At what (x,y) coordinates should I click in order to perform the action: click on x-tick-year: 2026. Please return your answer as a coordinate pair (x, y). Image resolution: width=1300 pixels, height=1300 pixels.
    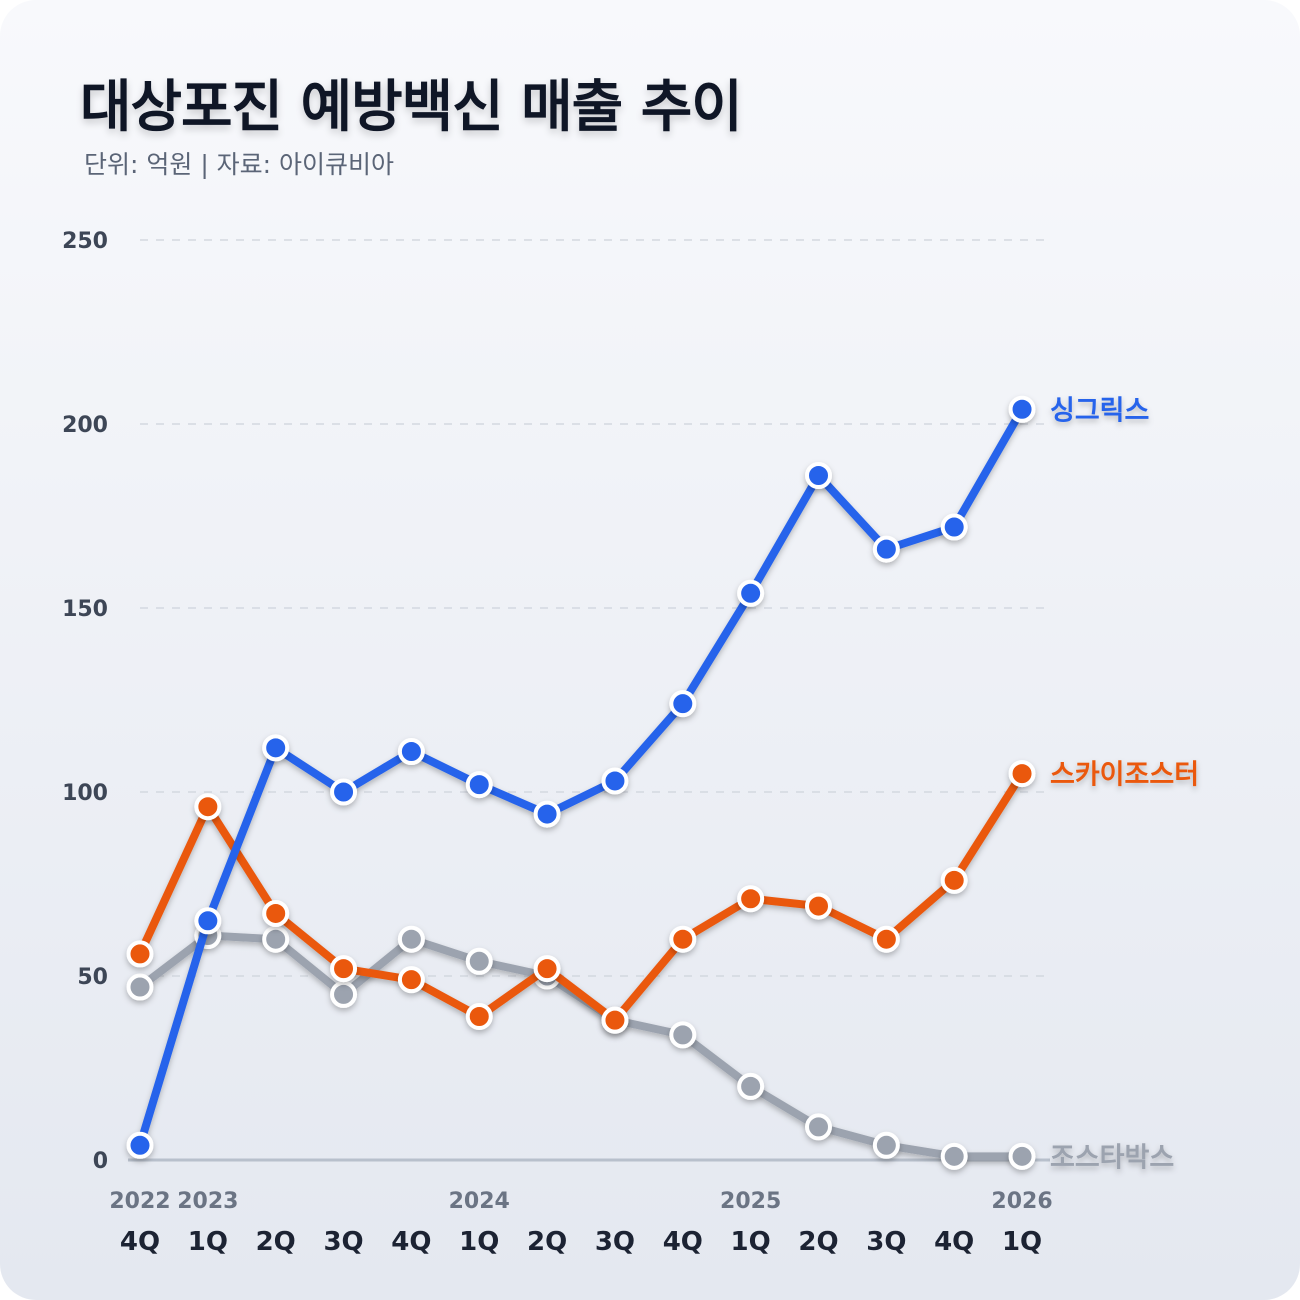
    Looking at the image, I should click on (1021, 1201).